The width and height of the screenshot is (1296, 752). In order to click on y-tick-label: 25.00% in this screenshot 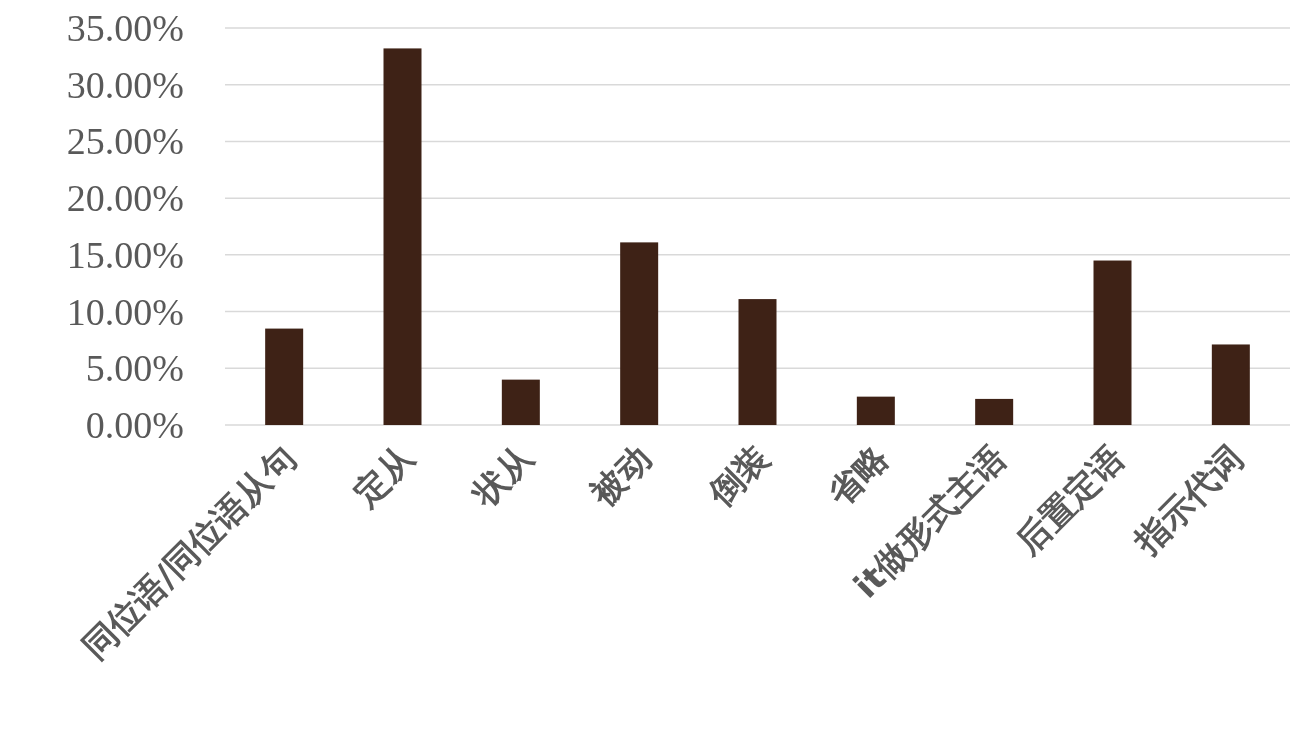, I will do `click(125, 141)`.